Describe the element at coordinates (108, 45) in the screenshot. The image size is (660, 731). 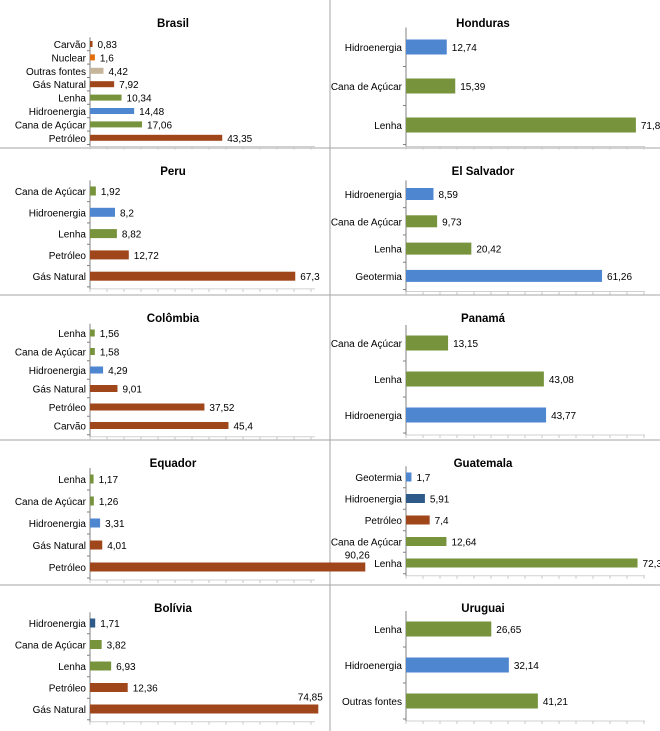
I see `data-label: 0,83` at that location.